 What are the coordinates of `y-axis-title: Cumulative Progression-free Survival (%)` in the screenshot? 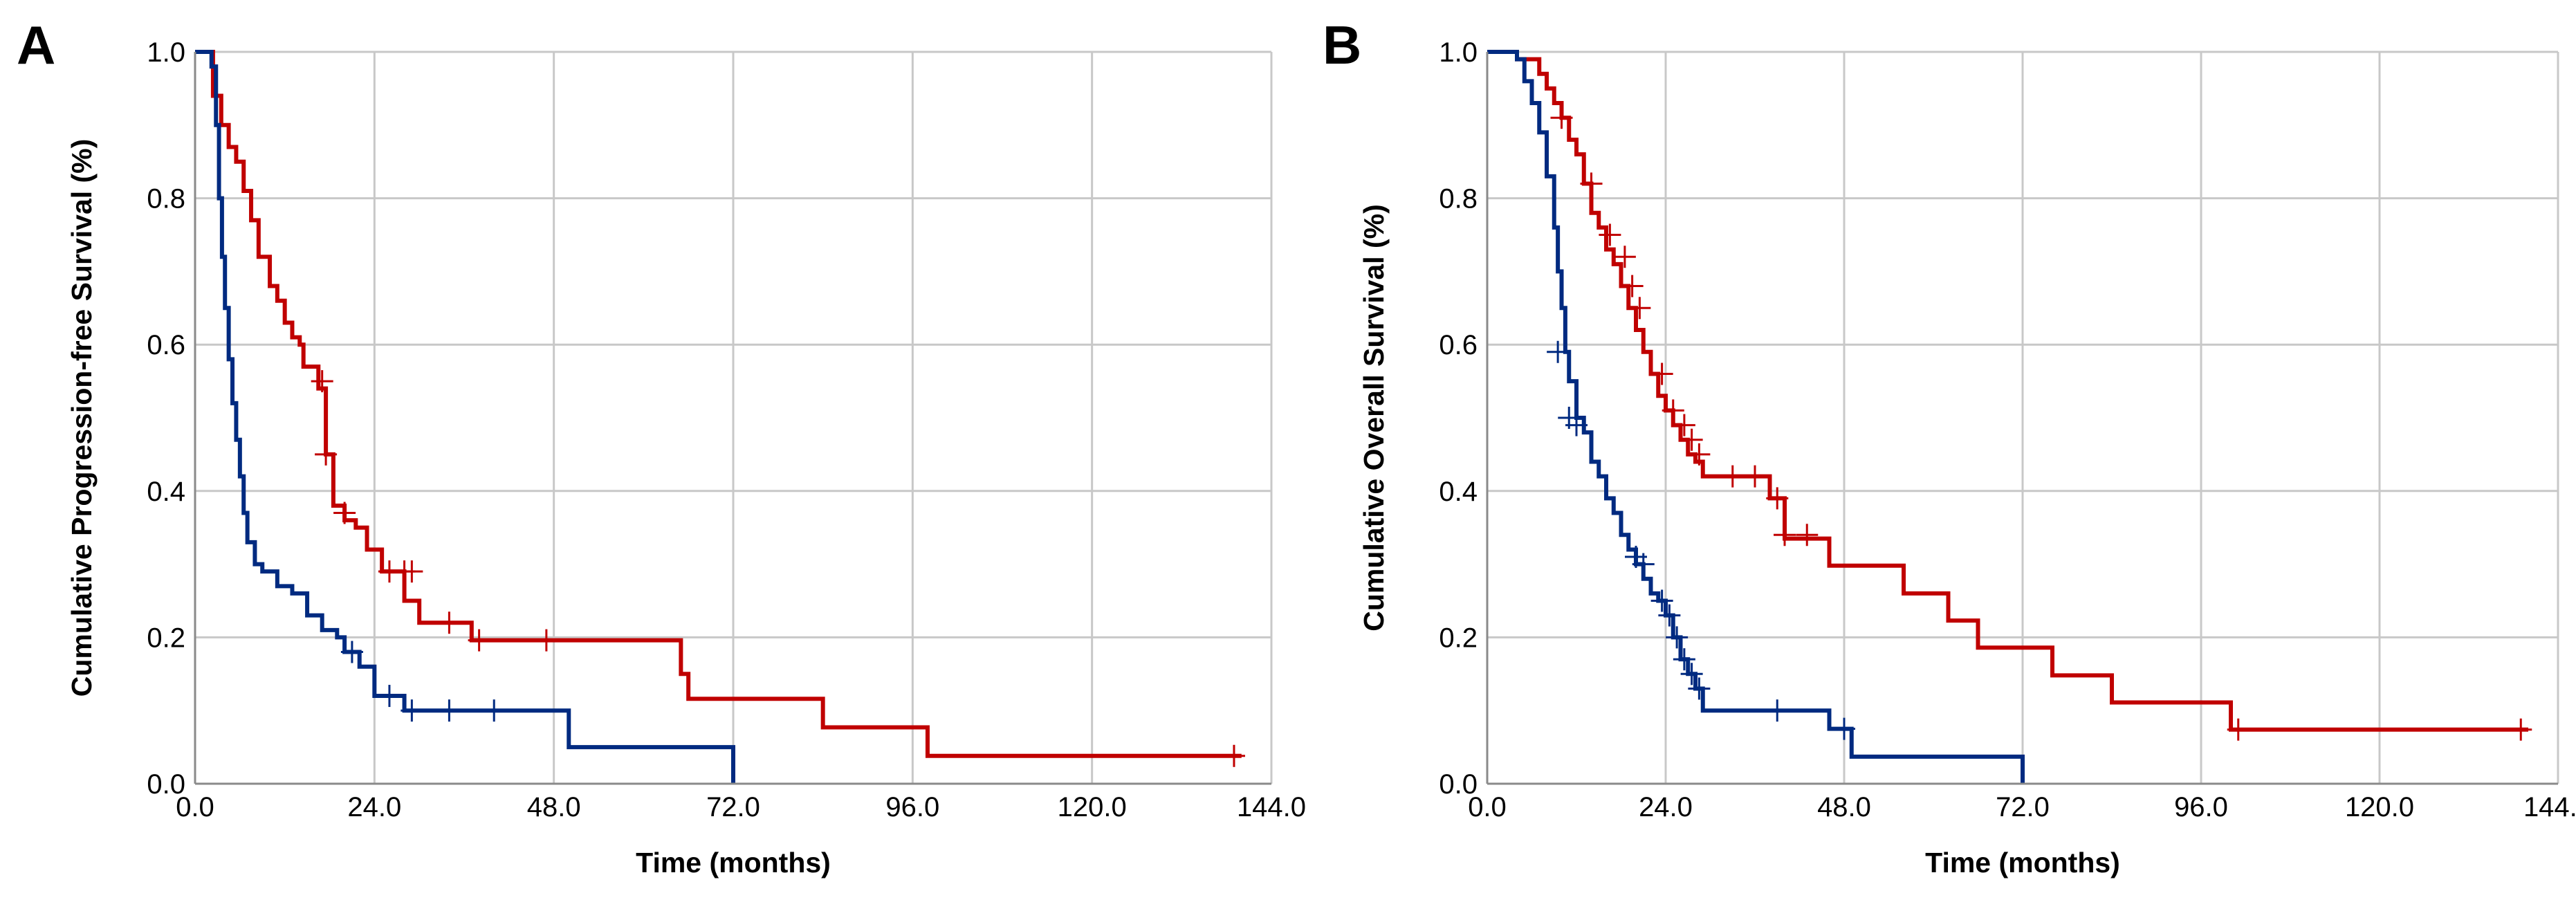 It's located at (82, 418).